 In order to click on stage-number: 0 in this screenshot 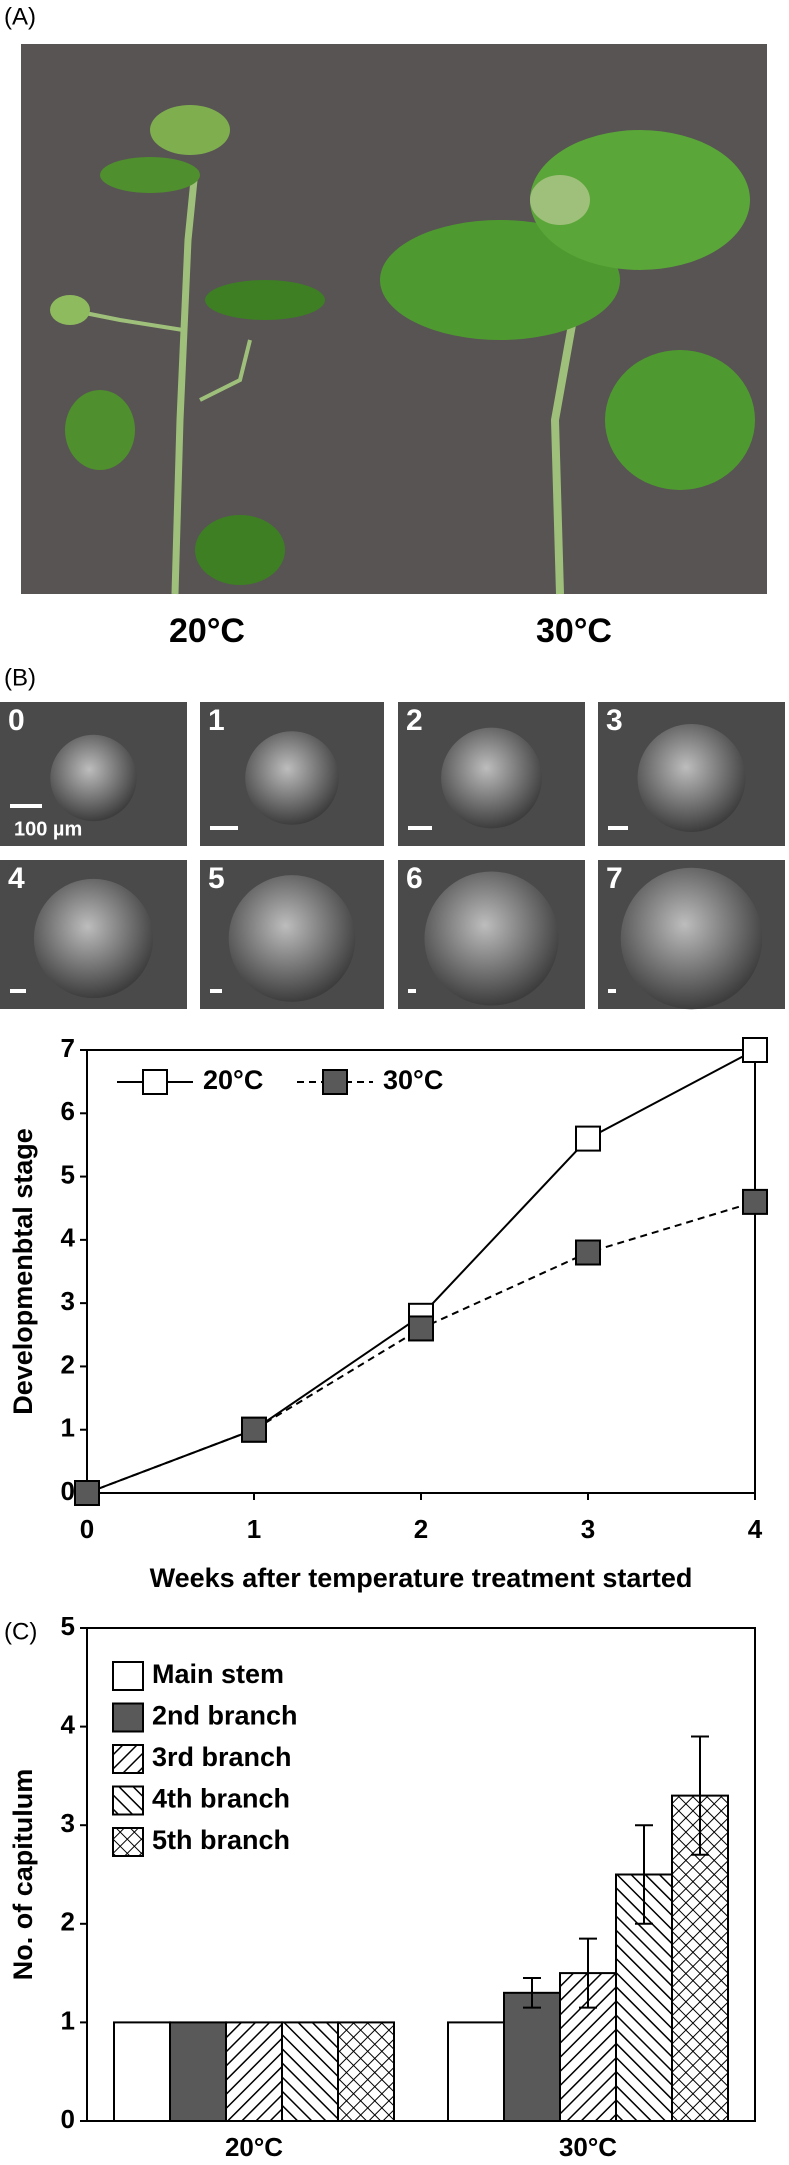, I will do `click(16, 720)`.